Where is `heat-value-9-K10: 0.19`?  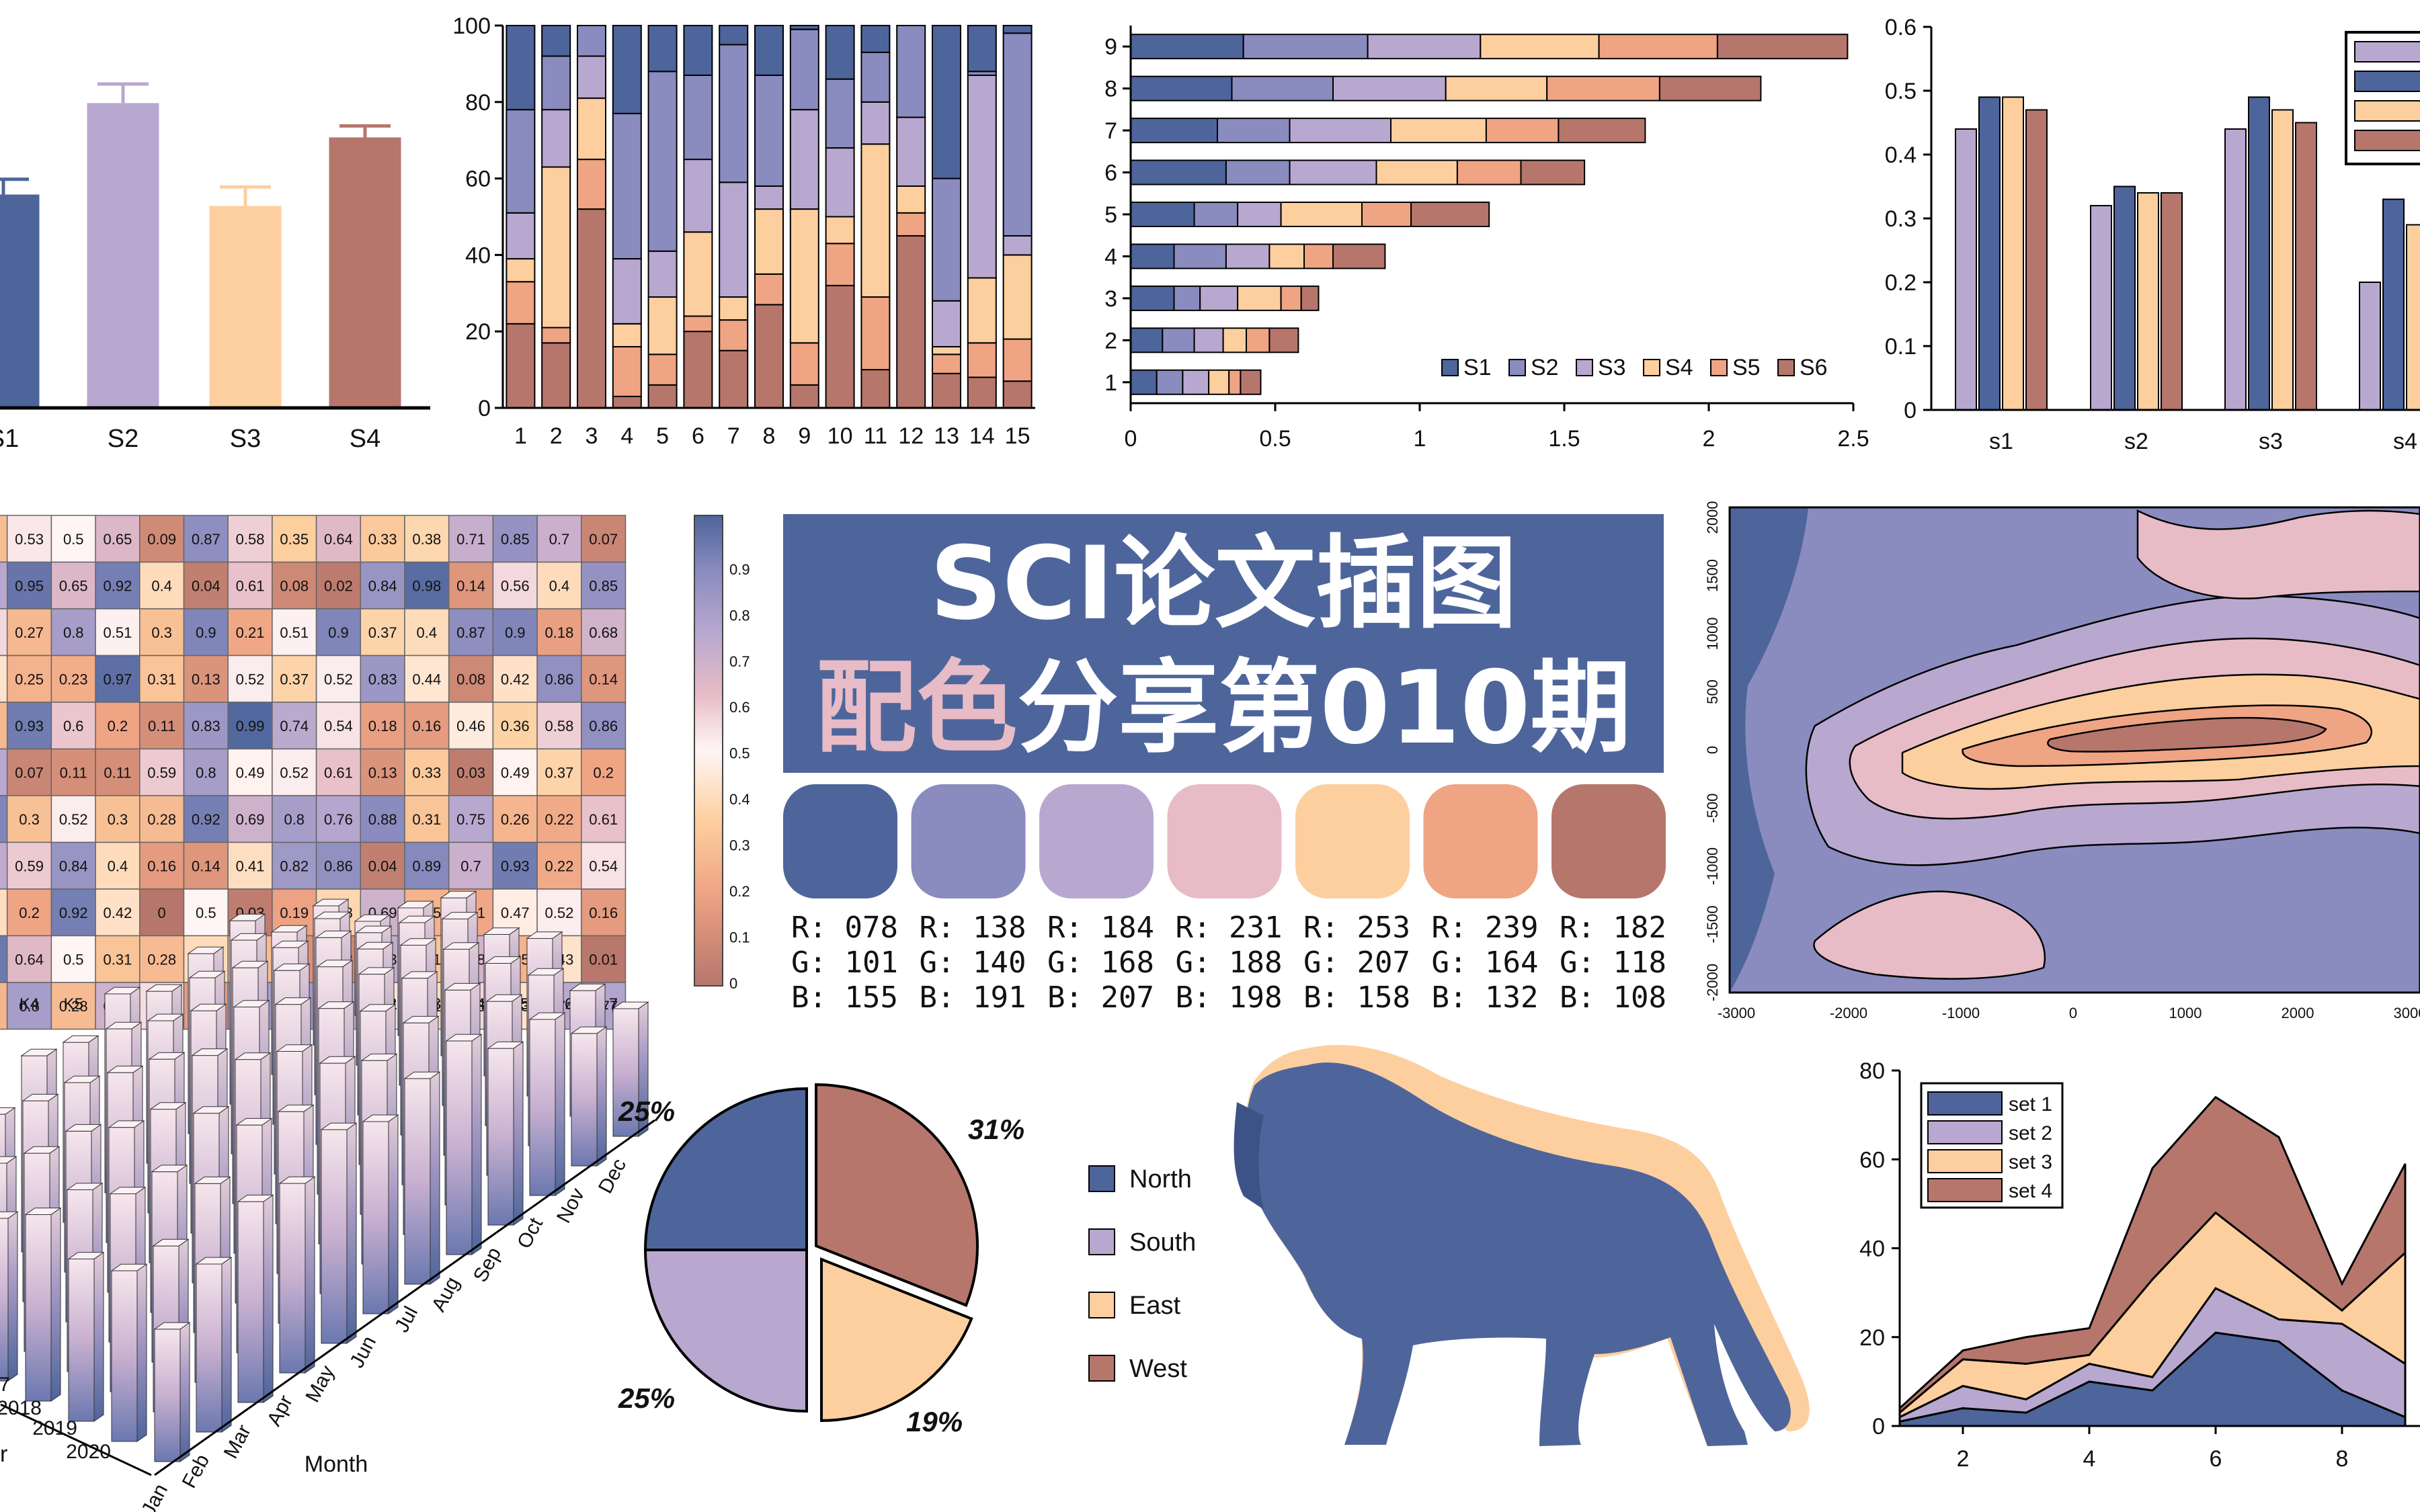 heat-value-9-K10: 0.19 is located at coordinates (294, 913).